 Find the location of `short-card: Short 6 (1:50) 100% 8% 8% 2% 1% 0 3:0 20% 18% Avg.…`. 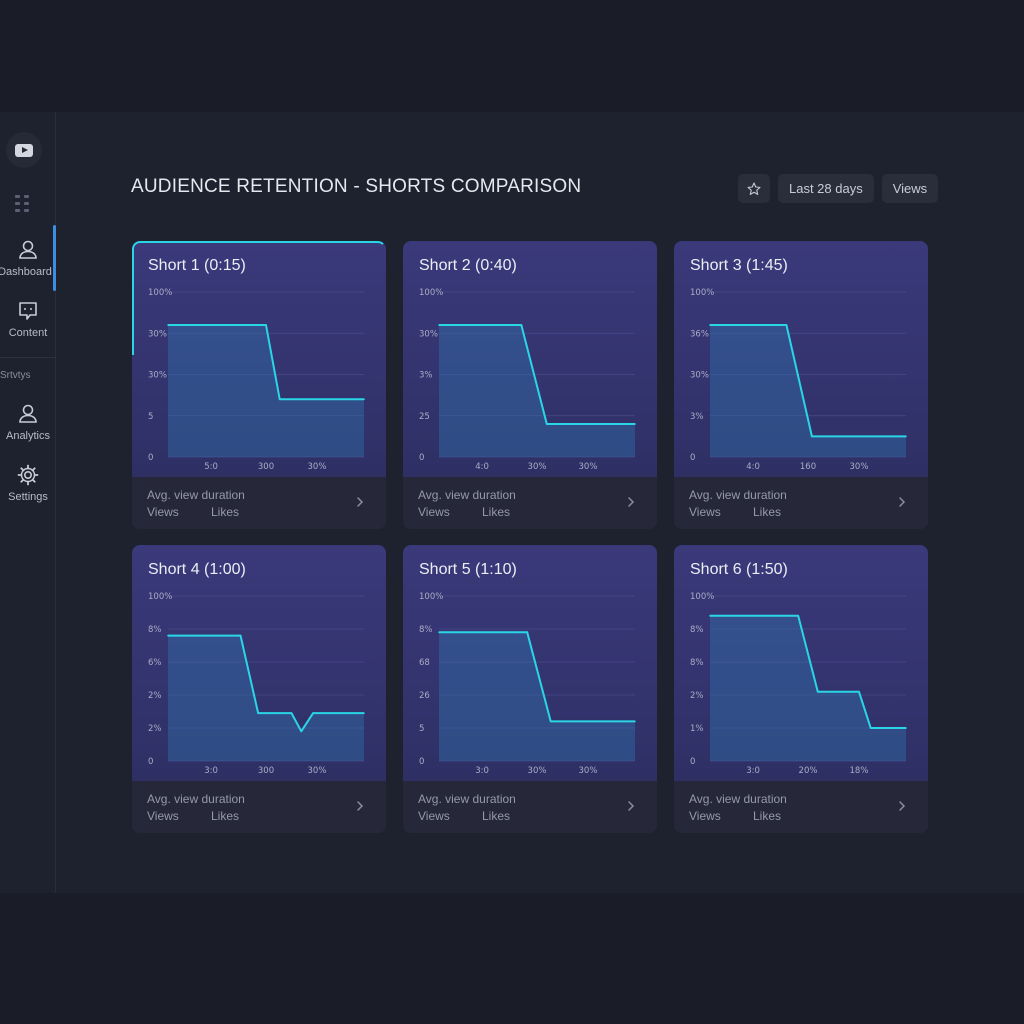

short-card: Short 6 (1:50) 100% 8% 8% 2% 1% 0 3:0 20% 18% Avg.… is located at coordinates (801, 689).